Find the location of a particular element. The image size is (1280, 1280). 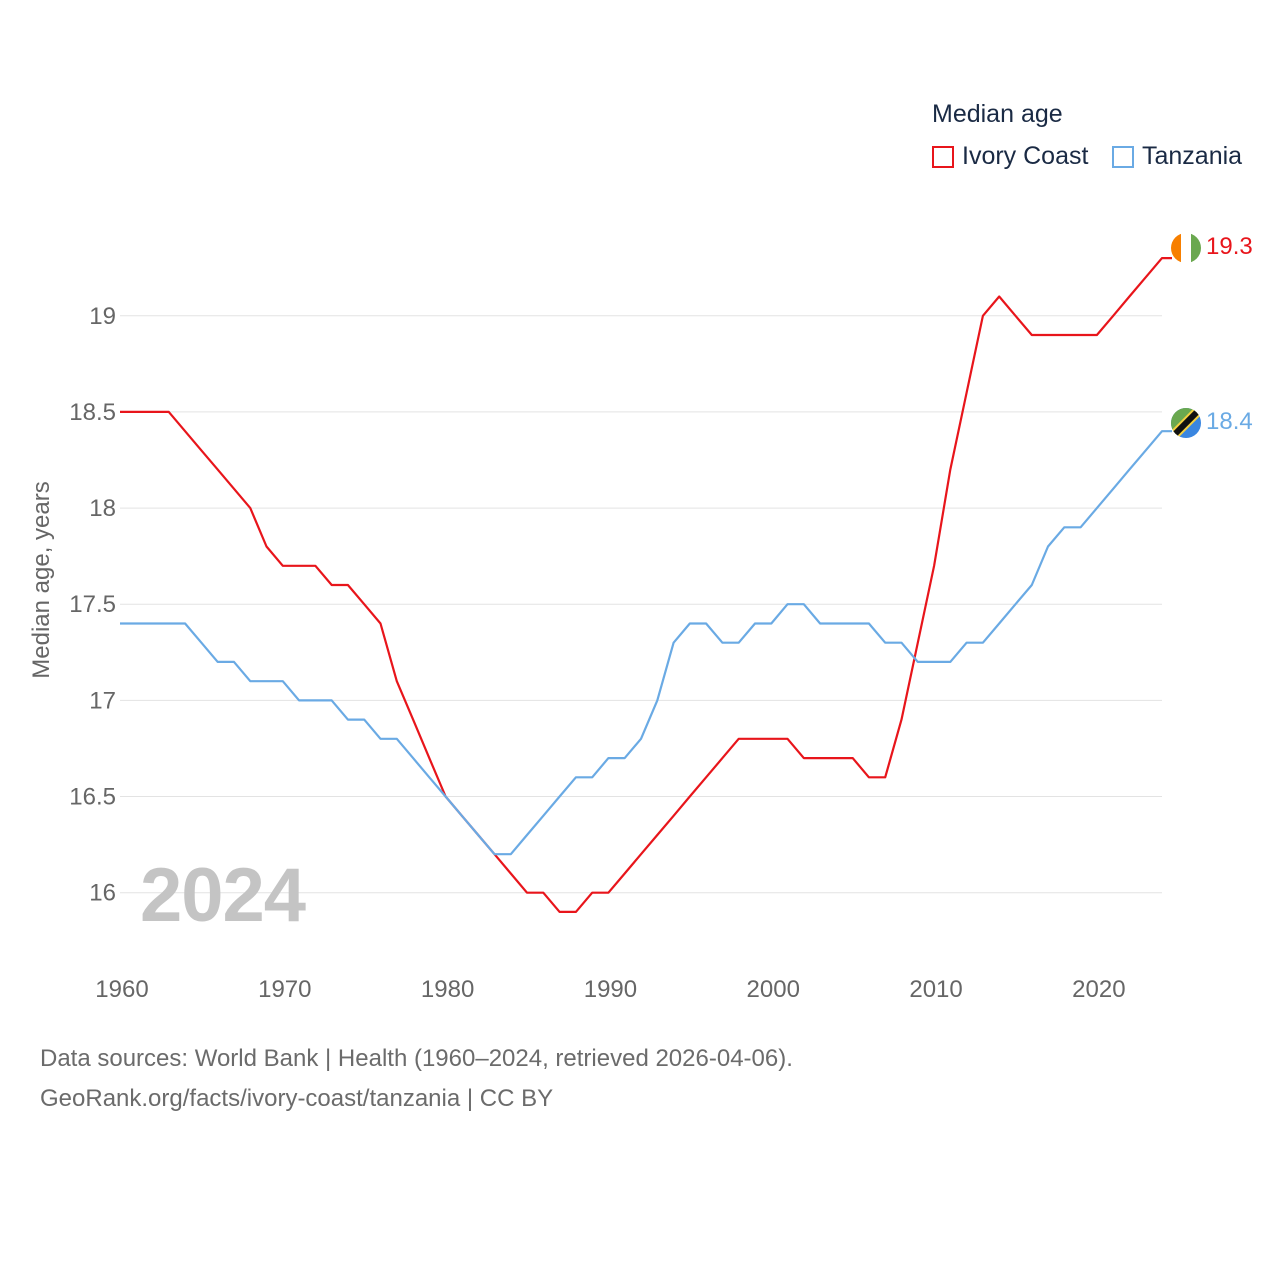

y-tick-label: 19 is located at coordinates (102, 316).